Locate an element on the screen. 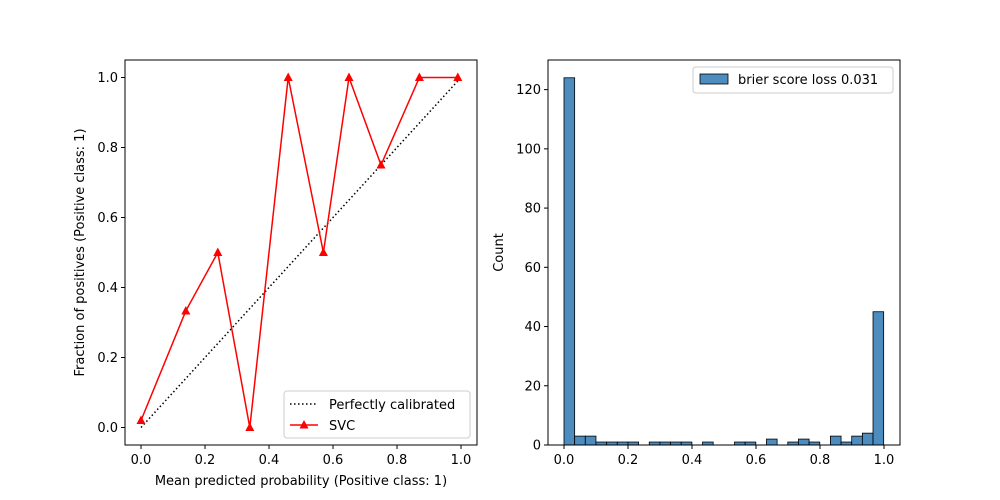  c2-y-tick-label: 80 is located at coordinates (532, 209).